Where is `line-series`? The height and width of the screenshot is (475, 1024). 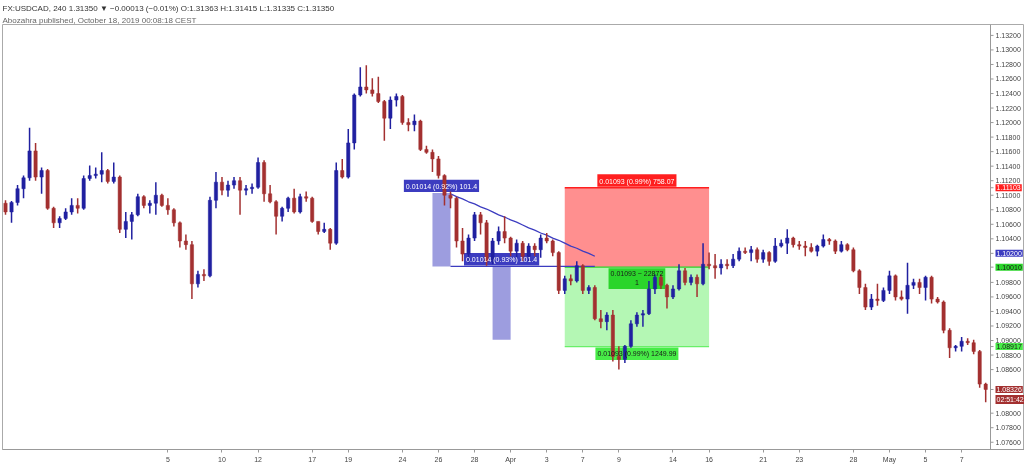
line-series is located at coordinates (522, 225).